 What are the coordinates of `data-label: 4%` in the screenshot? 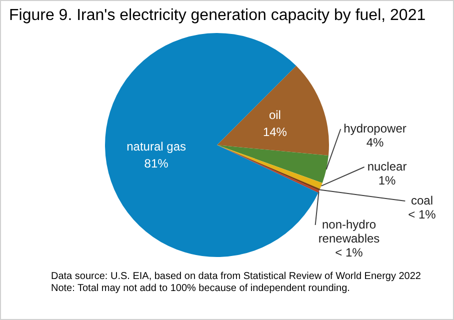 It's located at (375, 142).